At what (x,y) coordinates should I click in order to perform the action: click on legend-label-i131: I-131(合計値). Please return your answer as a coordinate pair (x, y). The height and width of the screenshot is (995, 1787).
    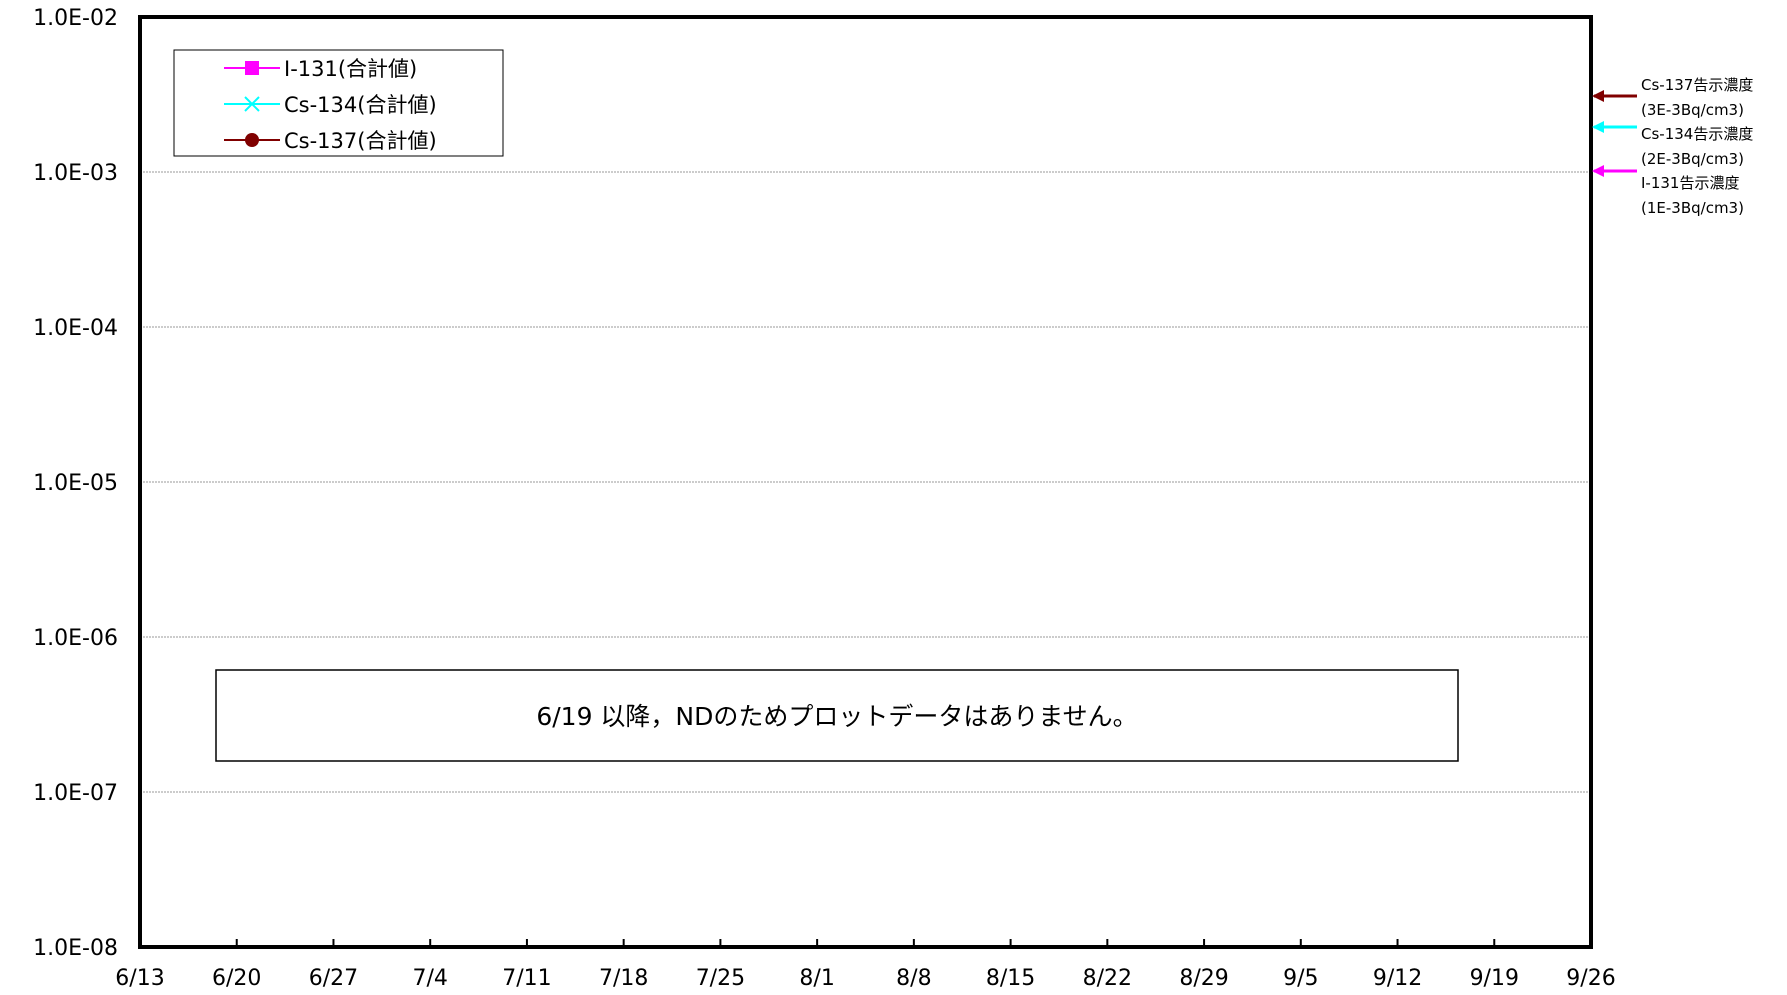
    Looking at the image, I should click on (350, 69).